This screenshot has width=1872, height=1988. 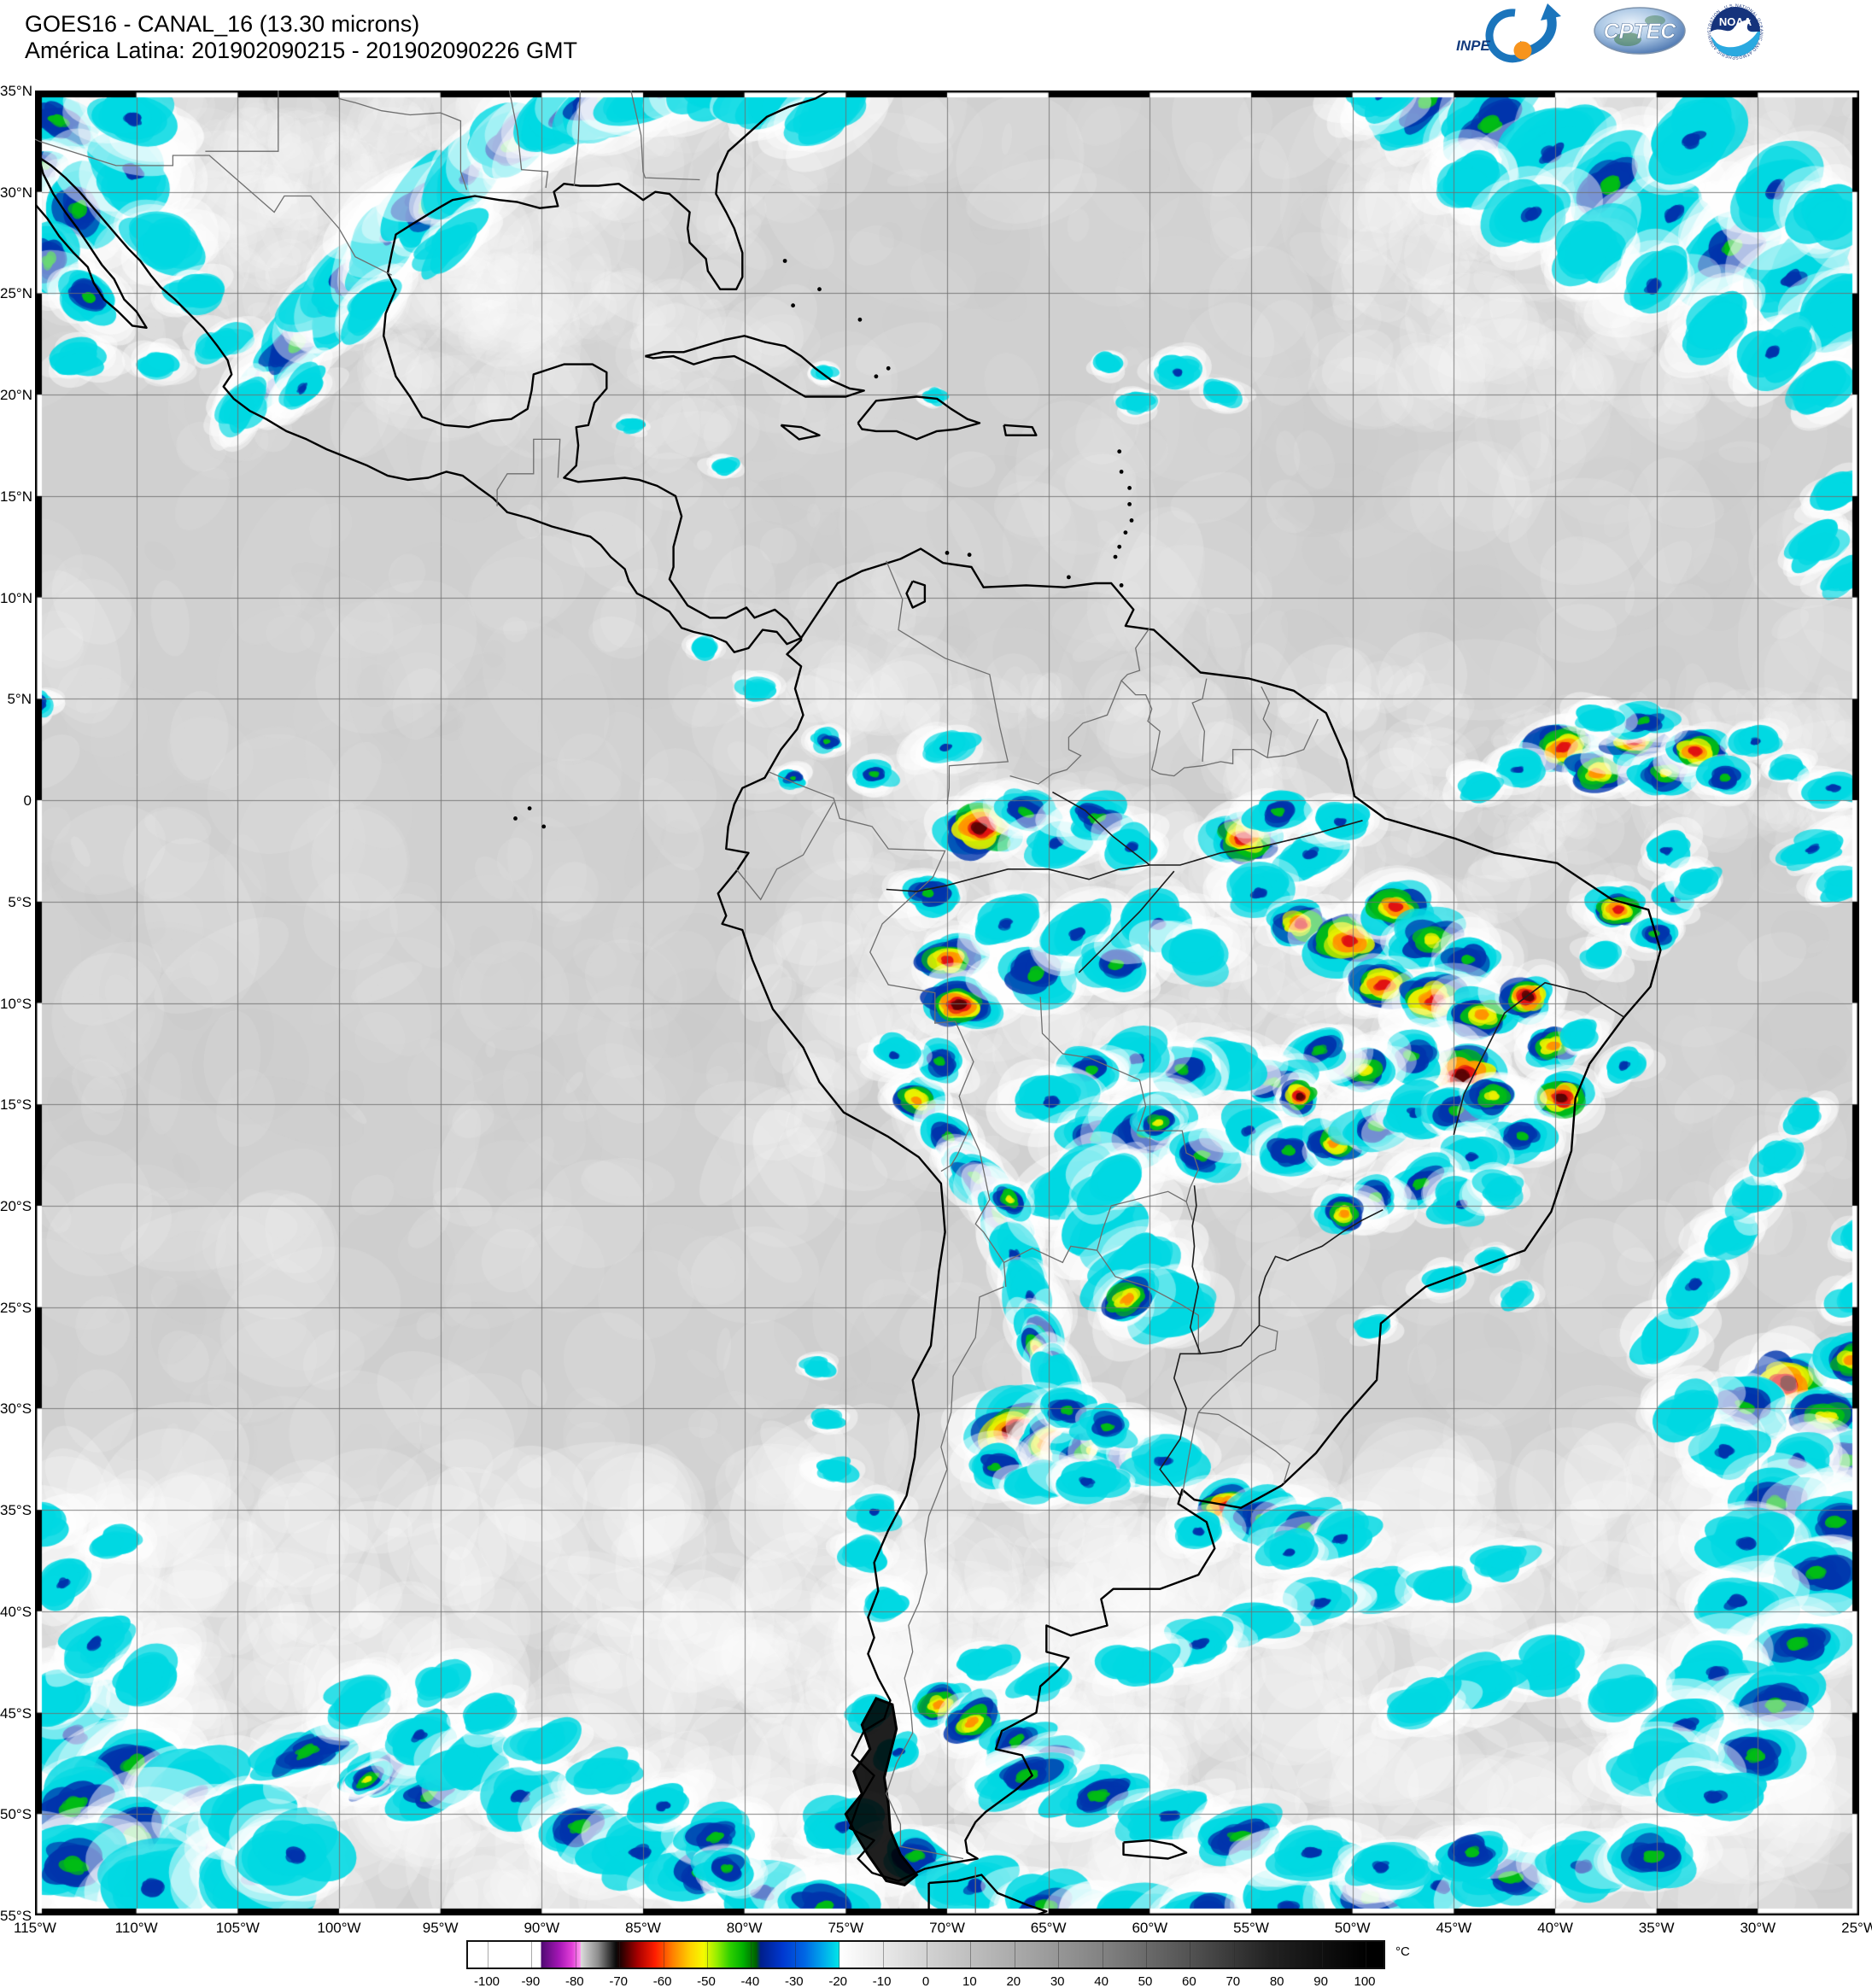 I want to click on colorbar-tick-label: -10, so click(x=882, y=1981).